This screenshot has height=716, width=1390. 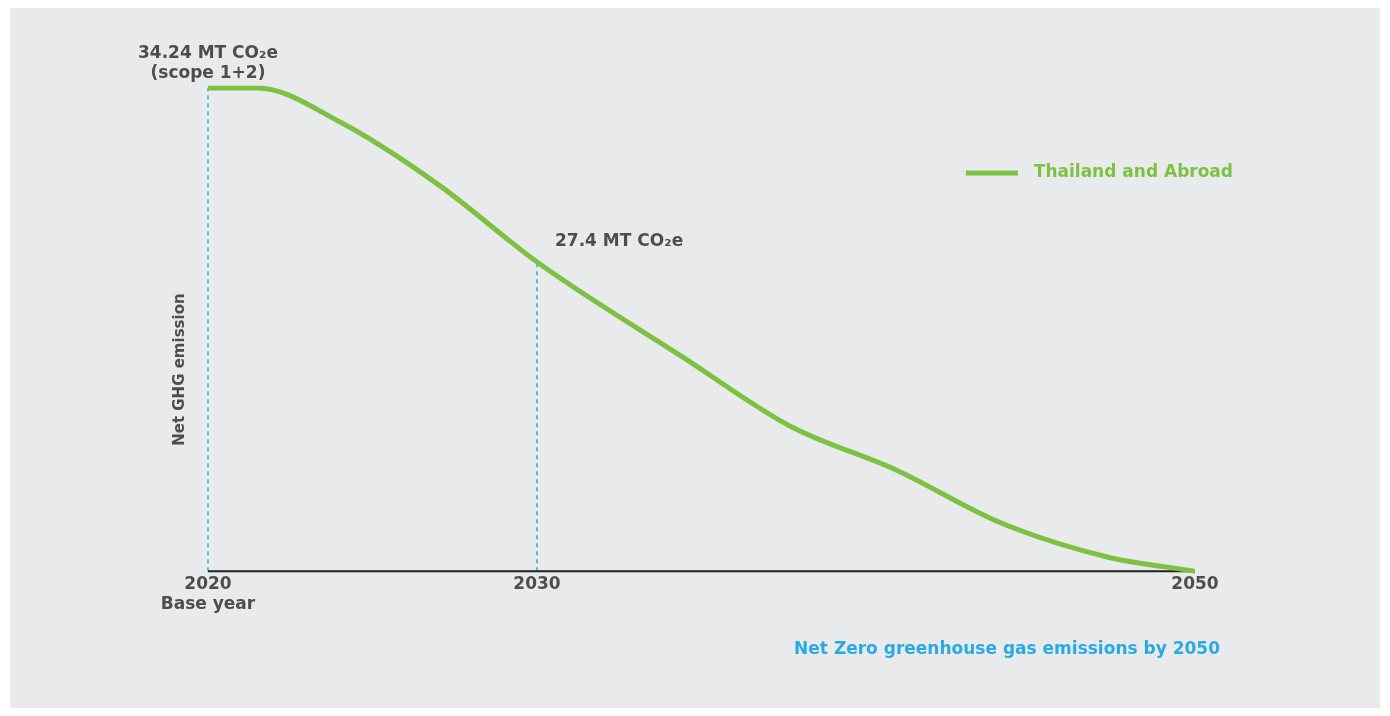 I want to click on x-tick-label: 2030, so click(x=537, y=582).